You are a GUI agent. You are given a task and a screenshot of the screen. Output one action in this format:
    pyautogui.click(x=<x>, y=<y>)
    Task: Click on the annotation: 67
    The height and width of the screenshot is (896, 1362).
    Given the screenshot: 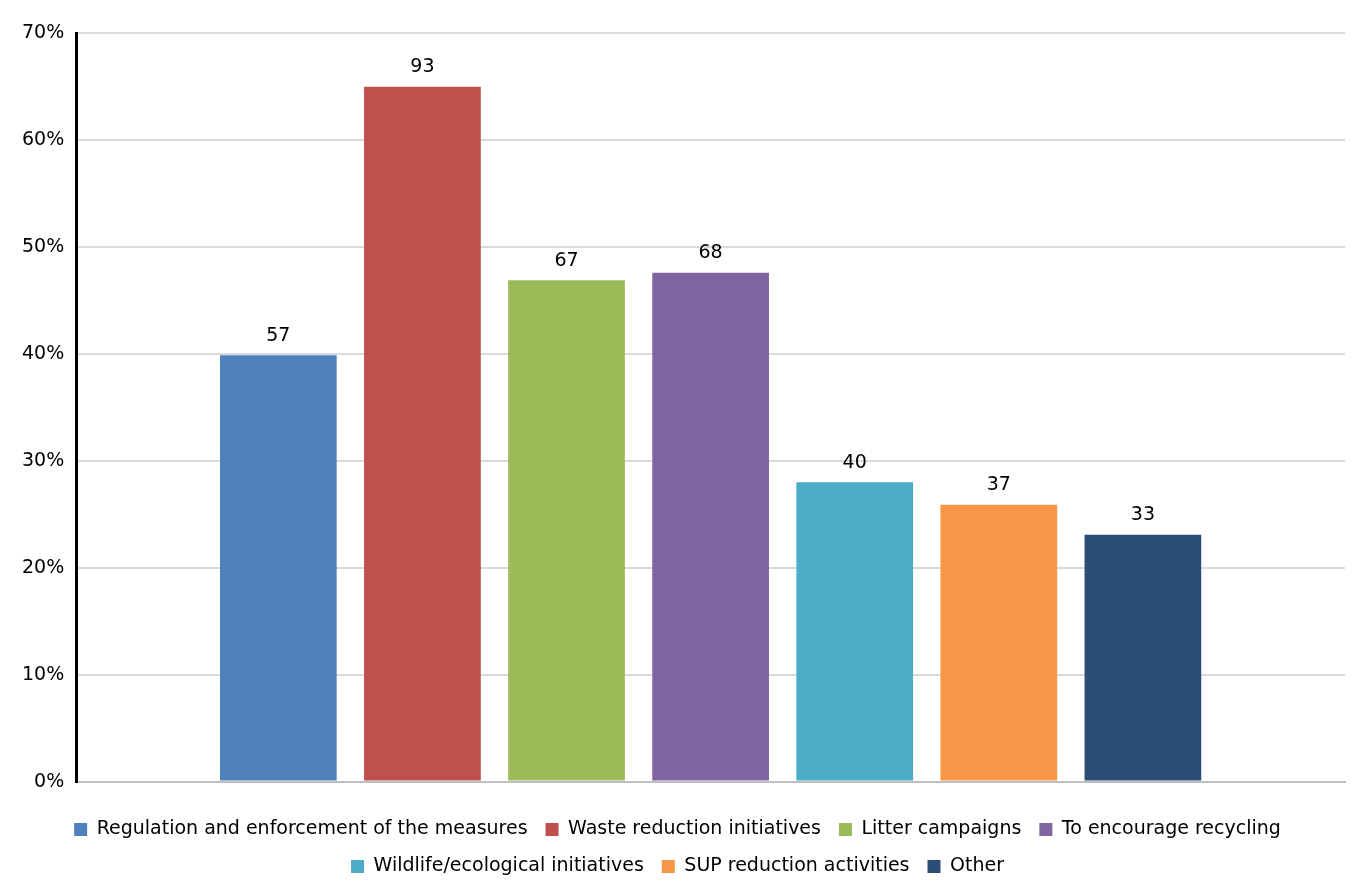 What is the action you would take?
    pyautogui.click(x=566, y=258)
    